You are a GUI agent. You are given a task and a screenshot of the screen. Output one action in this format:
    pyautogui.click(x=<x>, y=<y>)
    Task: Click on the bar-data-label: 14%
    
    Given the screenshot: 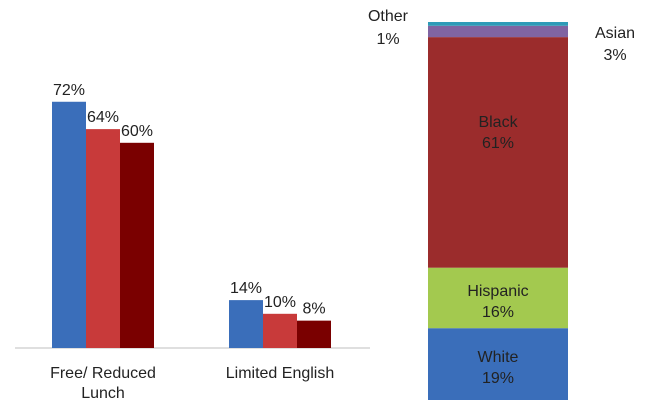 What is the action you would take?
    pyautogui.click(x=246, y=288)
    